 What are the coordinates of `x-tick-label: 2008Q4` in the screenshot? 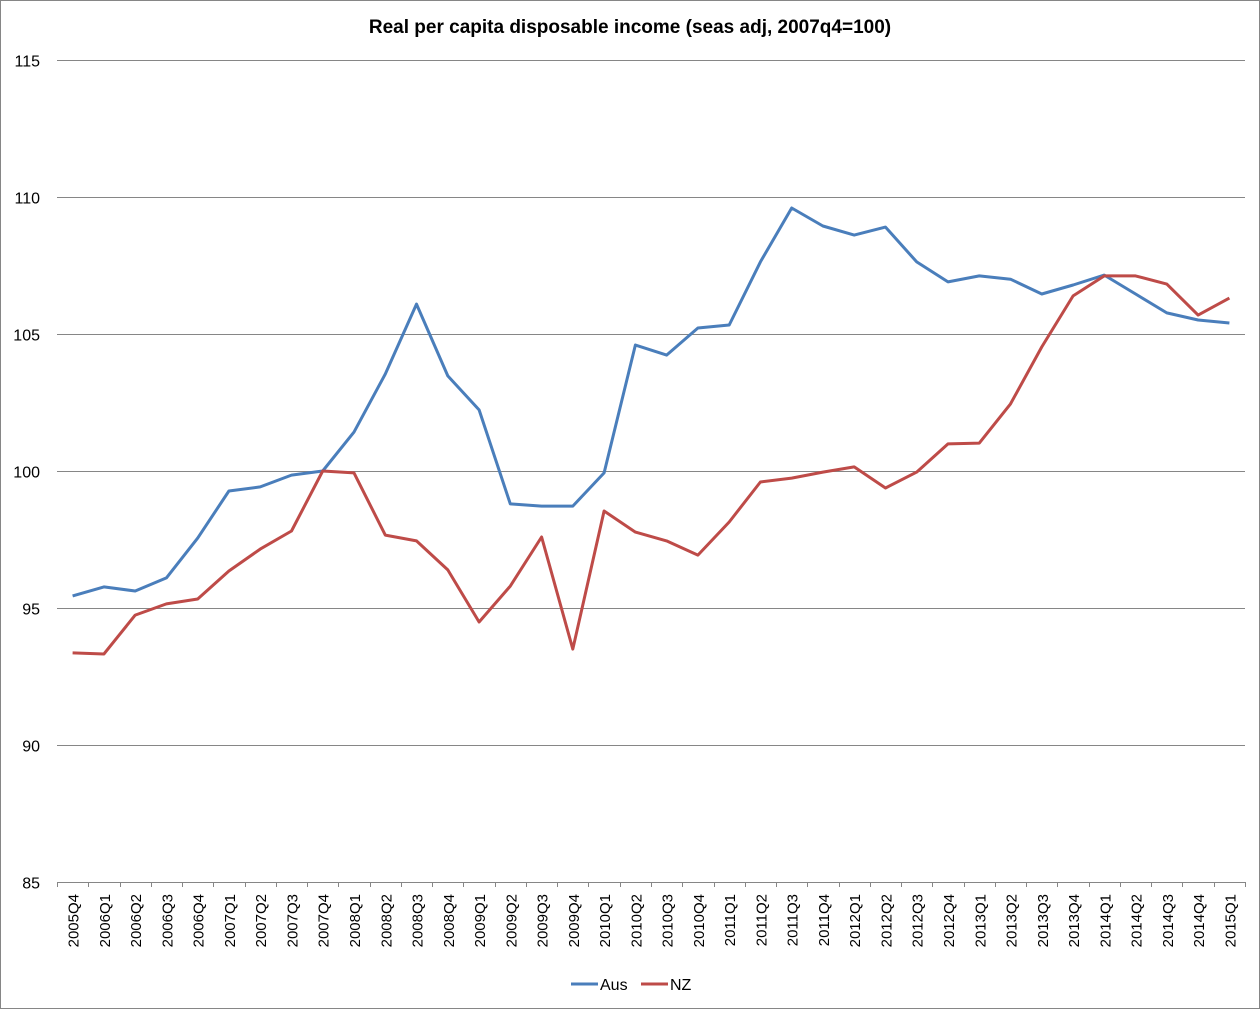 It's located at (449, 920).